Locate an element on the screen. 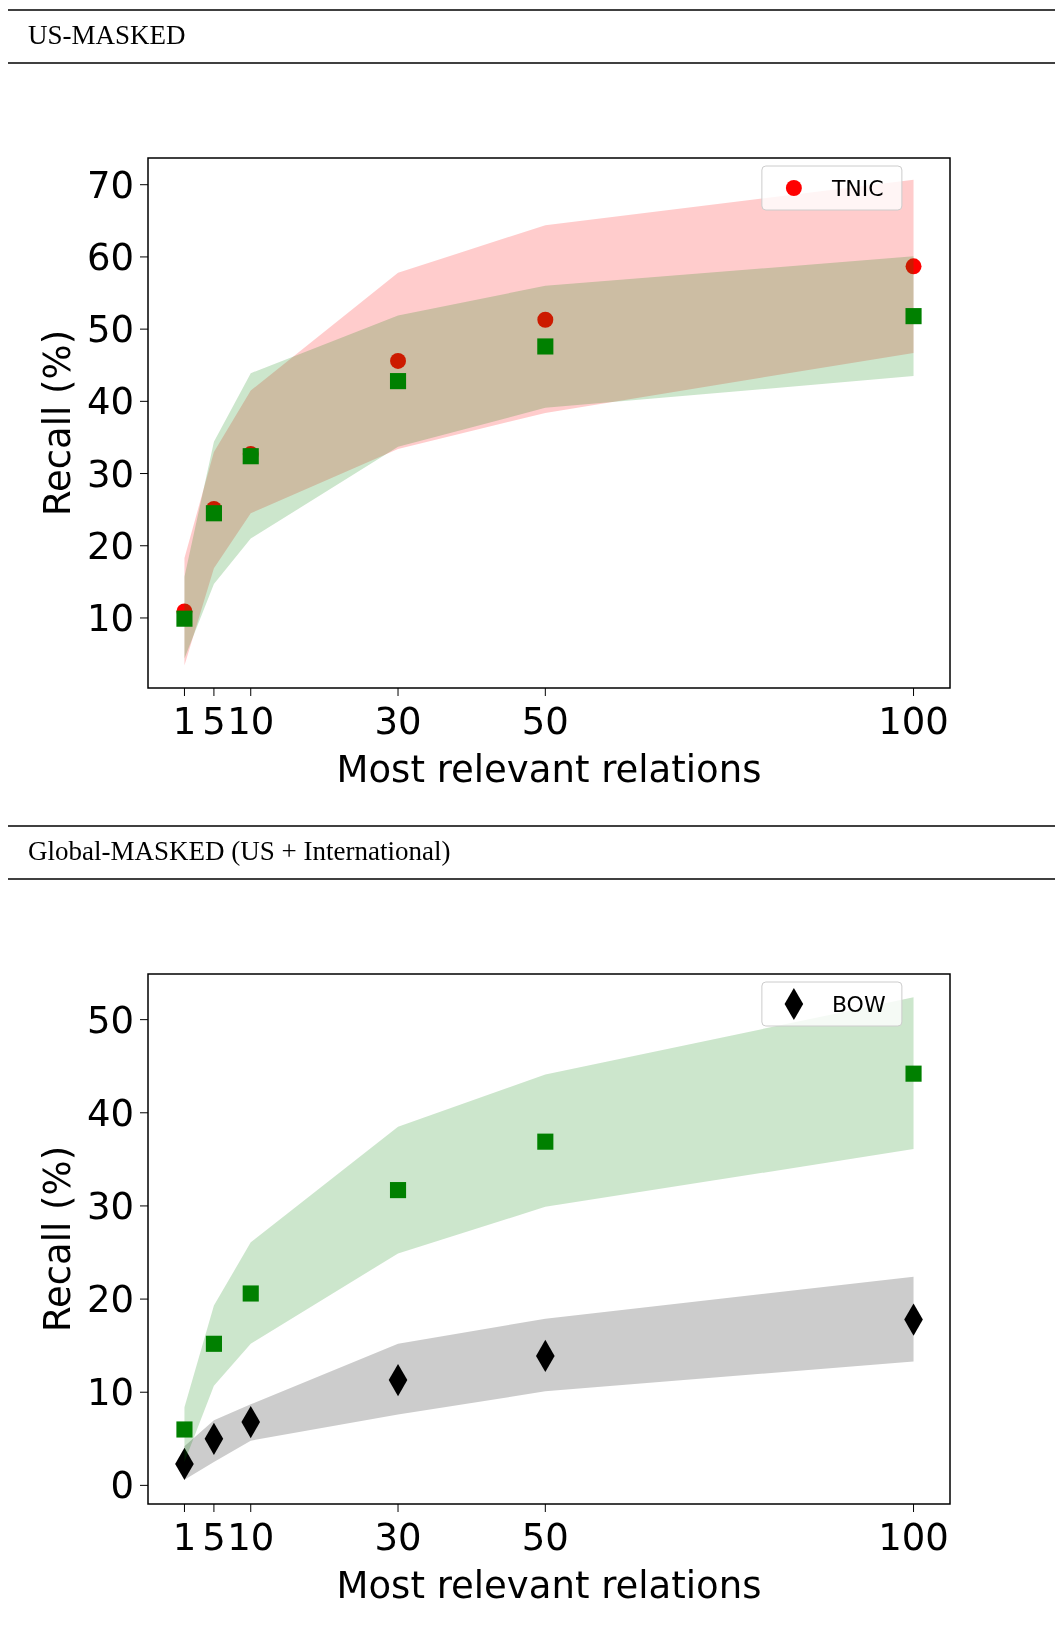  y-tick-label: 70 is located at coordinates (110, 185).